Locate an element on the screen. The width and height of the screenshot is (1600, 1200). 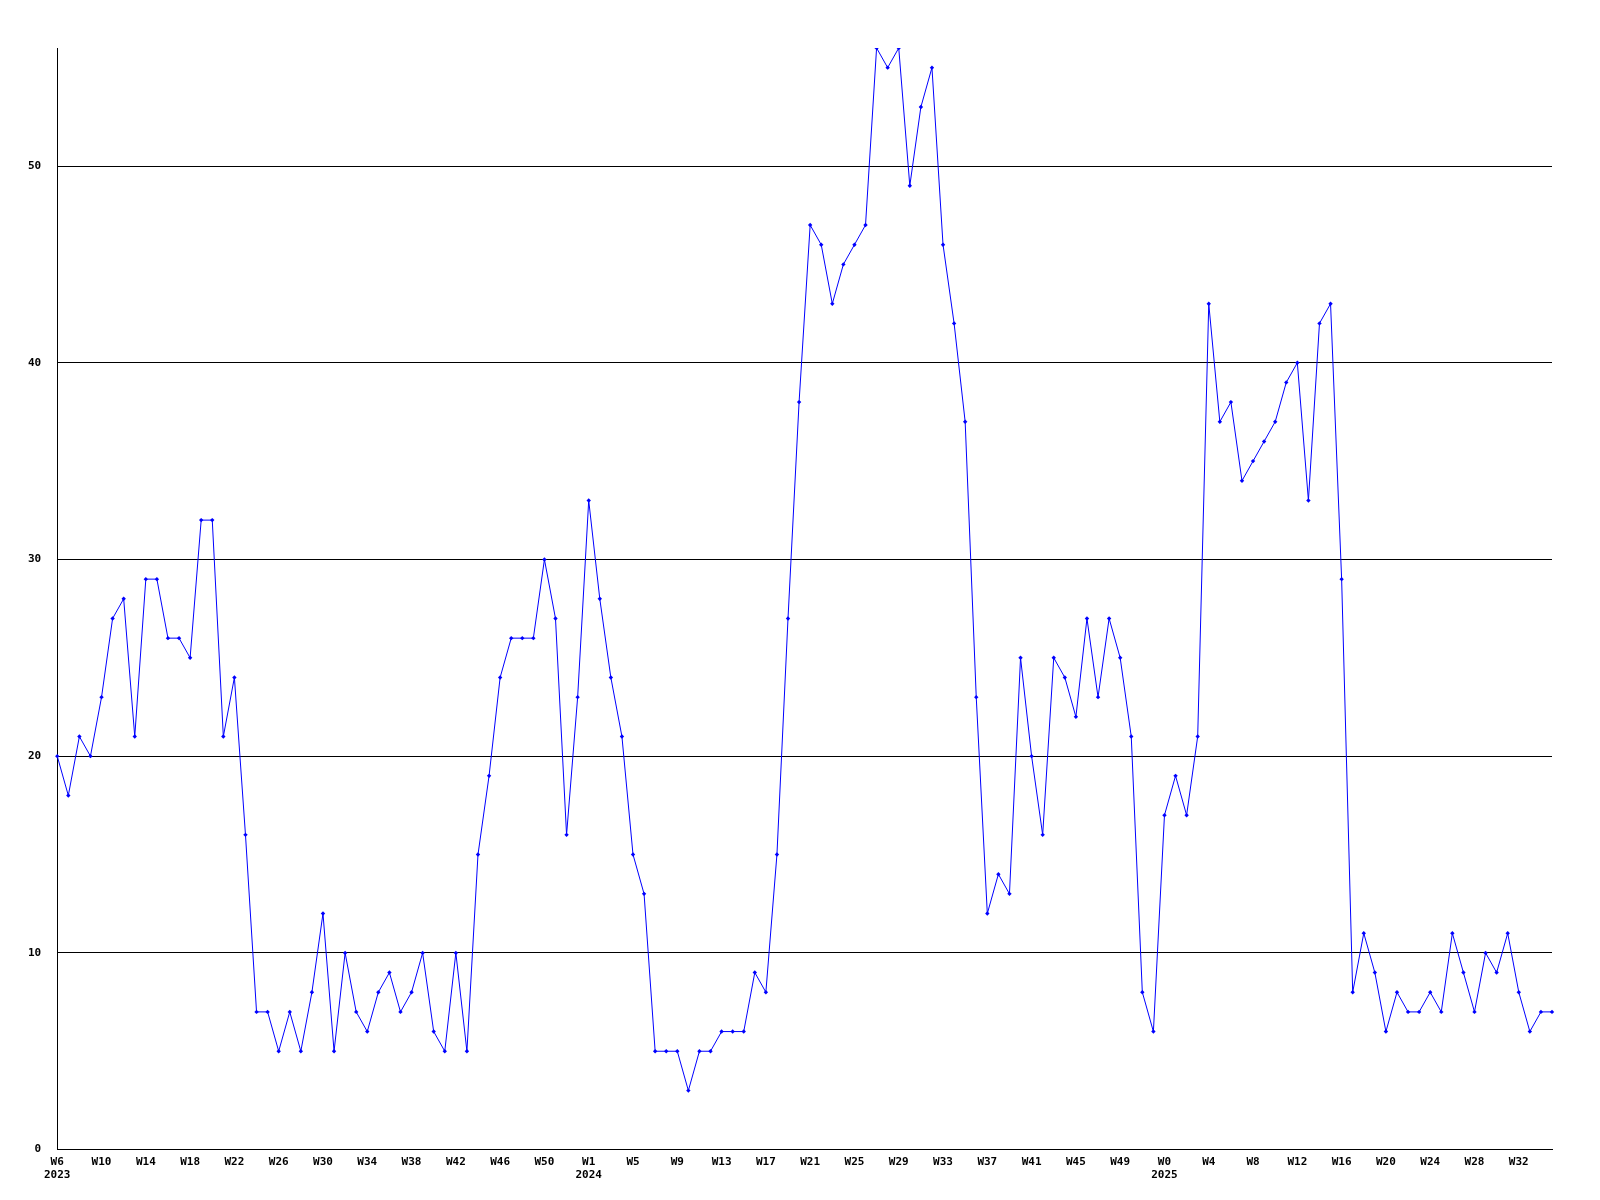
x-tick-label: W16 is located at coordinates (1341, 1162).